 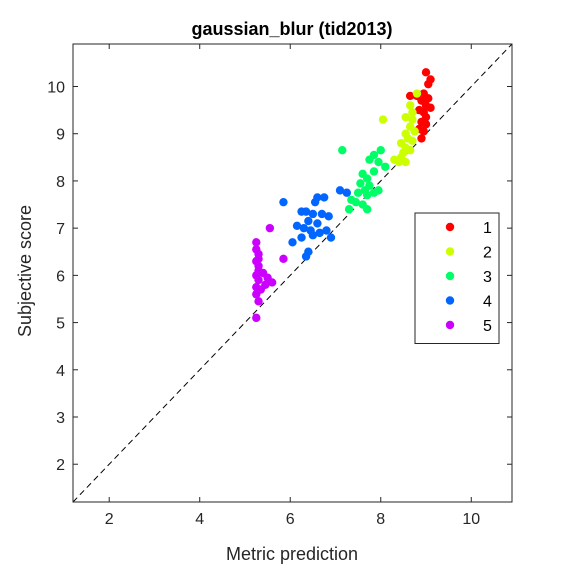 What do you see at coordinates (487, 228) in the screenshot?
I see `legend-label: 1` at bounding box center [487, 228].